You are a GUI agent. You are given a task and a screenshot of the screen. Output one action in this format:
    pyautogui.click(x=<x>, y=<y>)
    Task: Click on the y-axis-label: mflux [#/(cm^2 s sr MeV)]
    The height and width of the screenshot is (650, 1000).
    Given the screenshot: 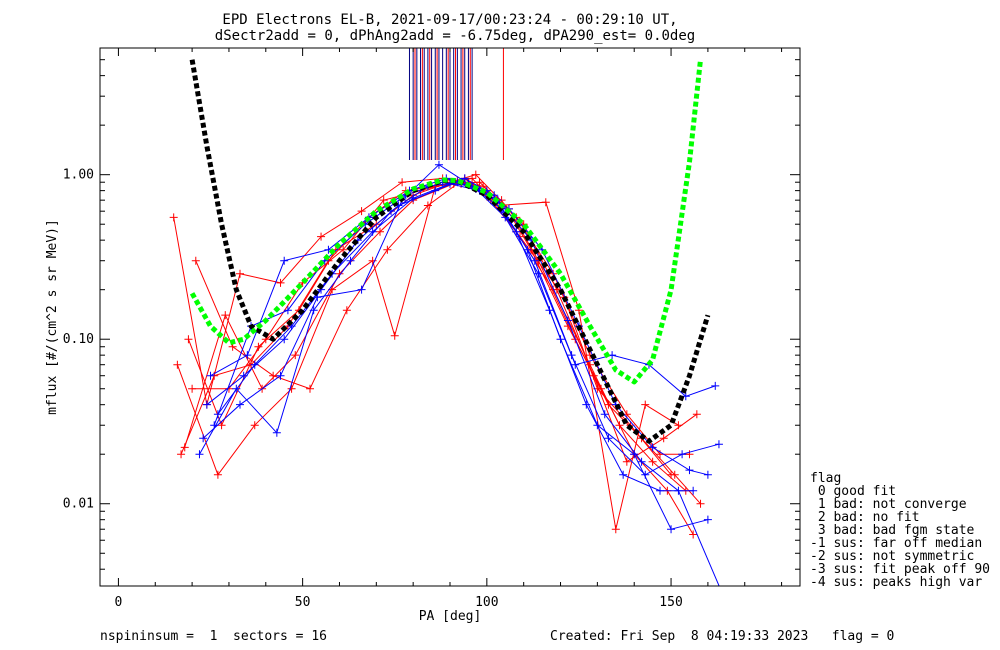 What is the action you would take?
    pyautogui.click(x=52, y=317)
    